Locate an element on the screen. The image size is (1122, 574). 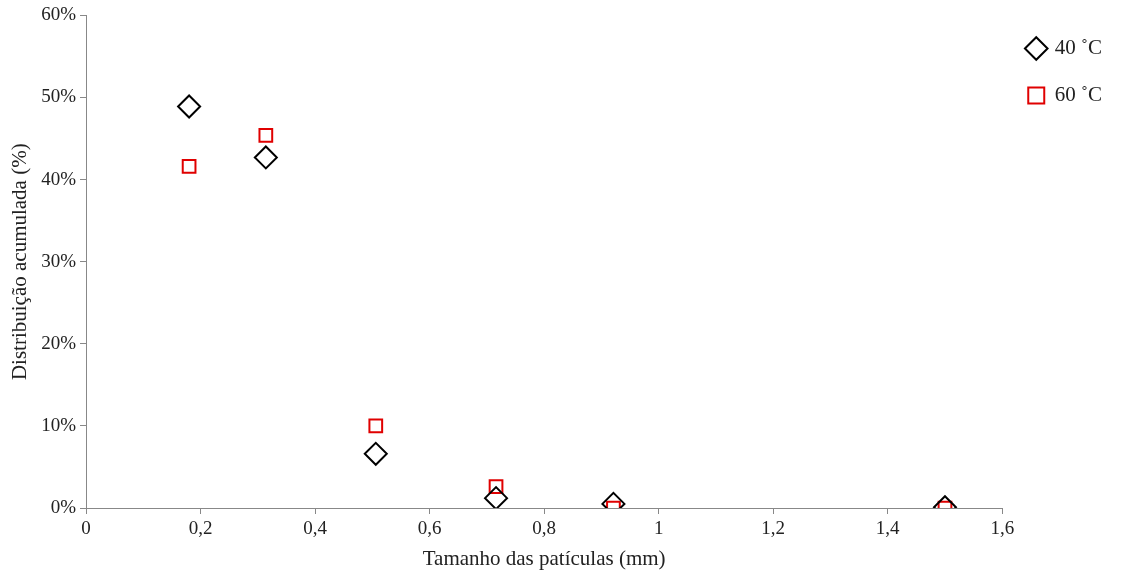
x-tick-label: 1,2 is located at coordinates (773, 528).